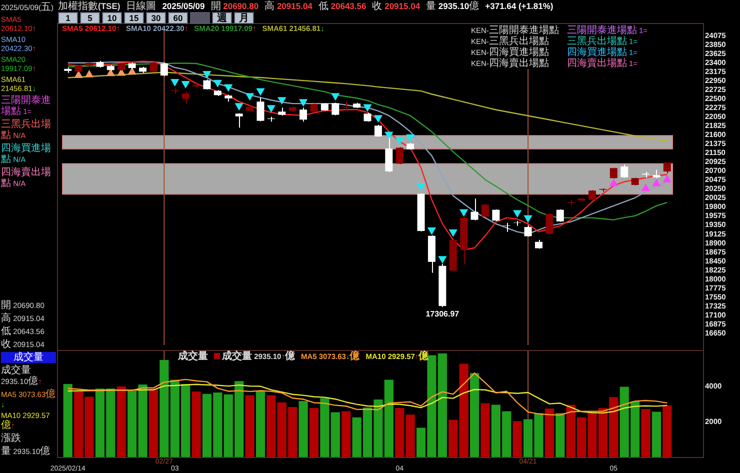 This screenshot has height=473, width=740. Describe the element at coordinates (11, 438) in the screenshot. I see `text: 漲跌` at that location.